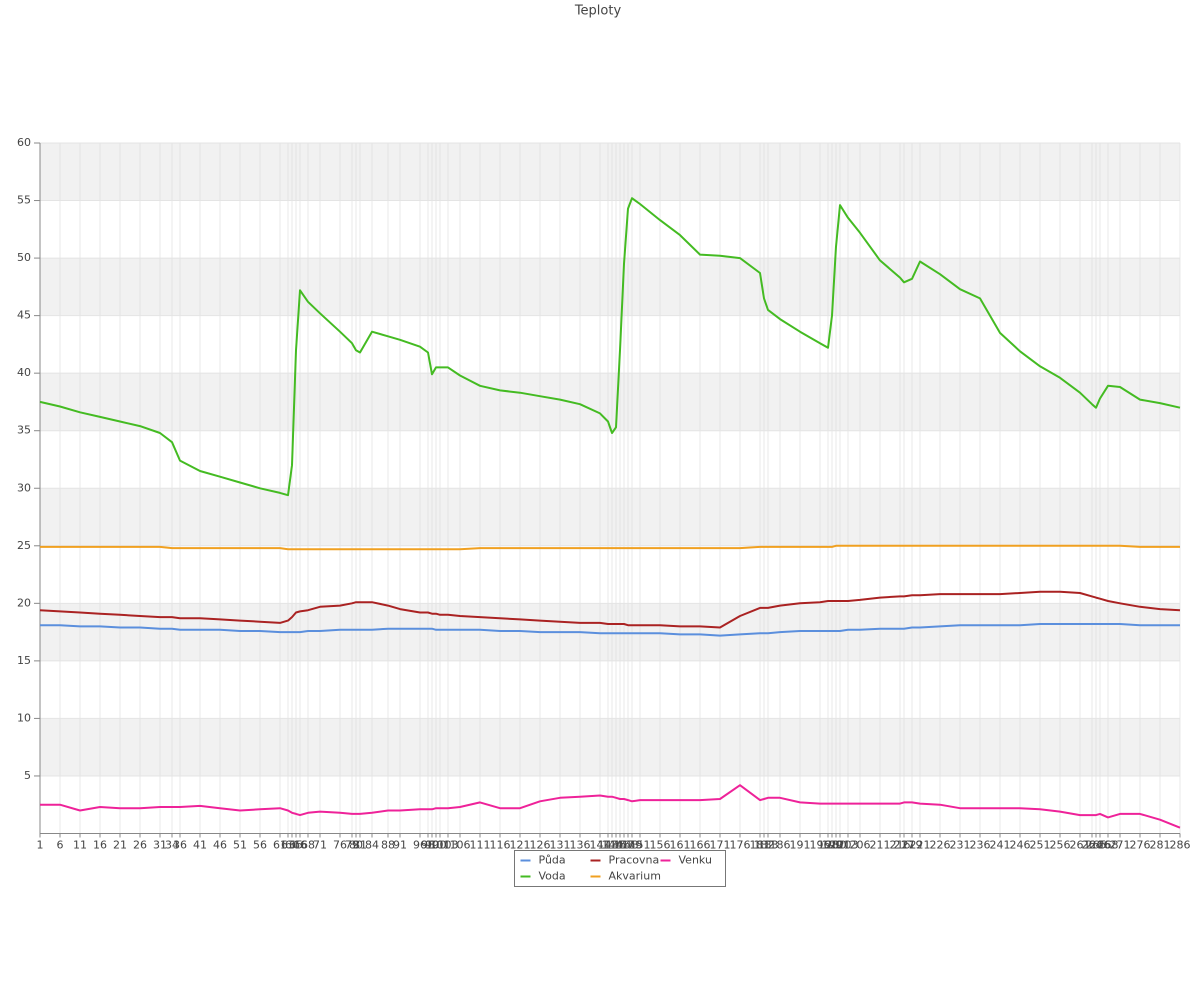 The width and height of the screenshot is (1200, 1000). I want to click on x-tick-label: 71, so click(320, 845).